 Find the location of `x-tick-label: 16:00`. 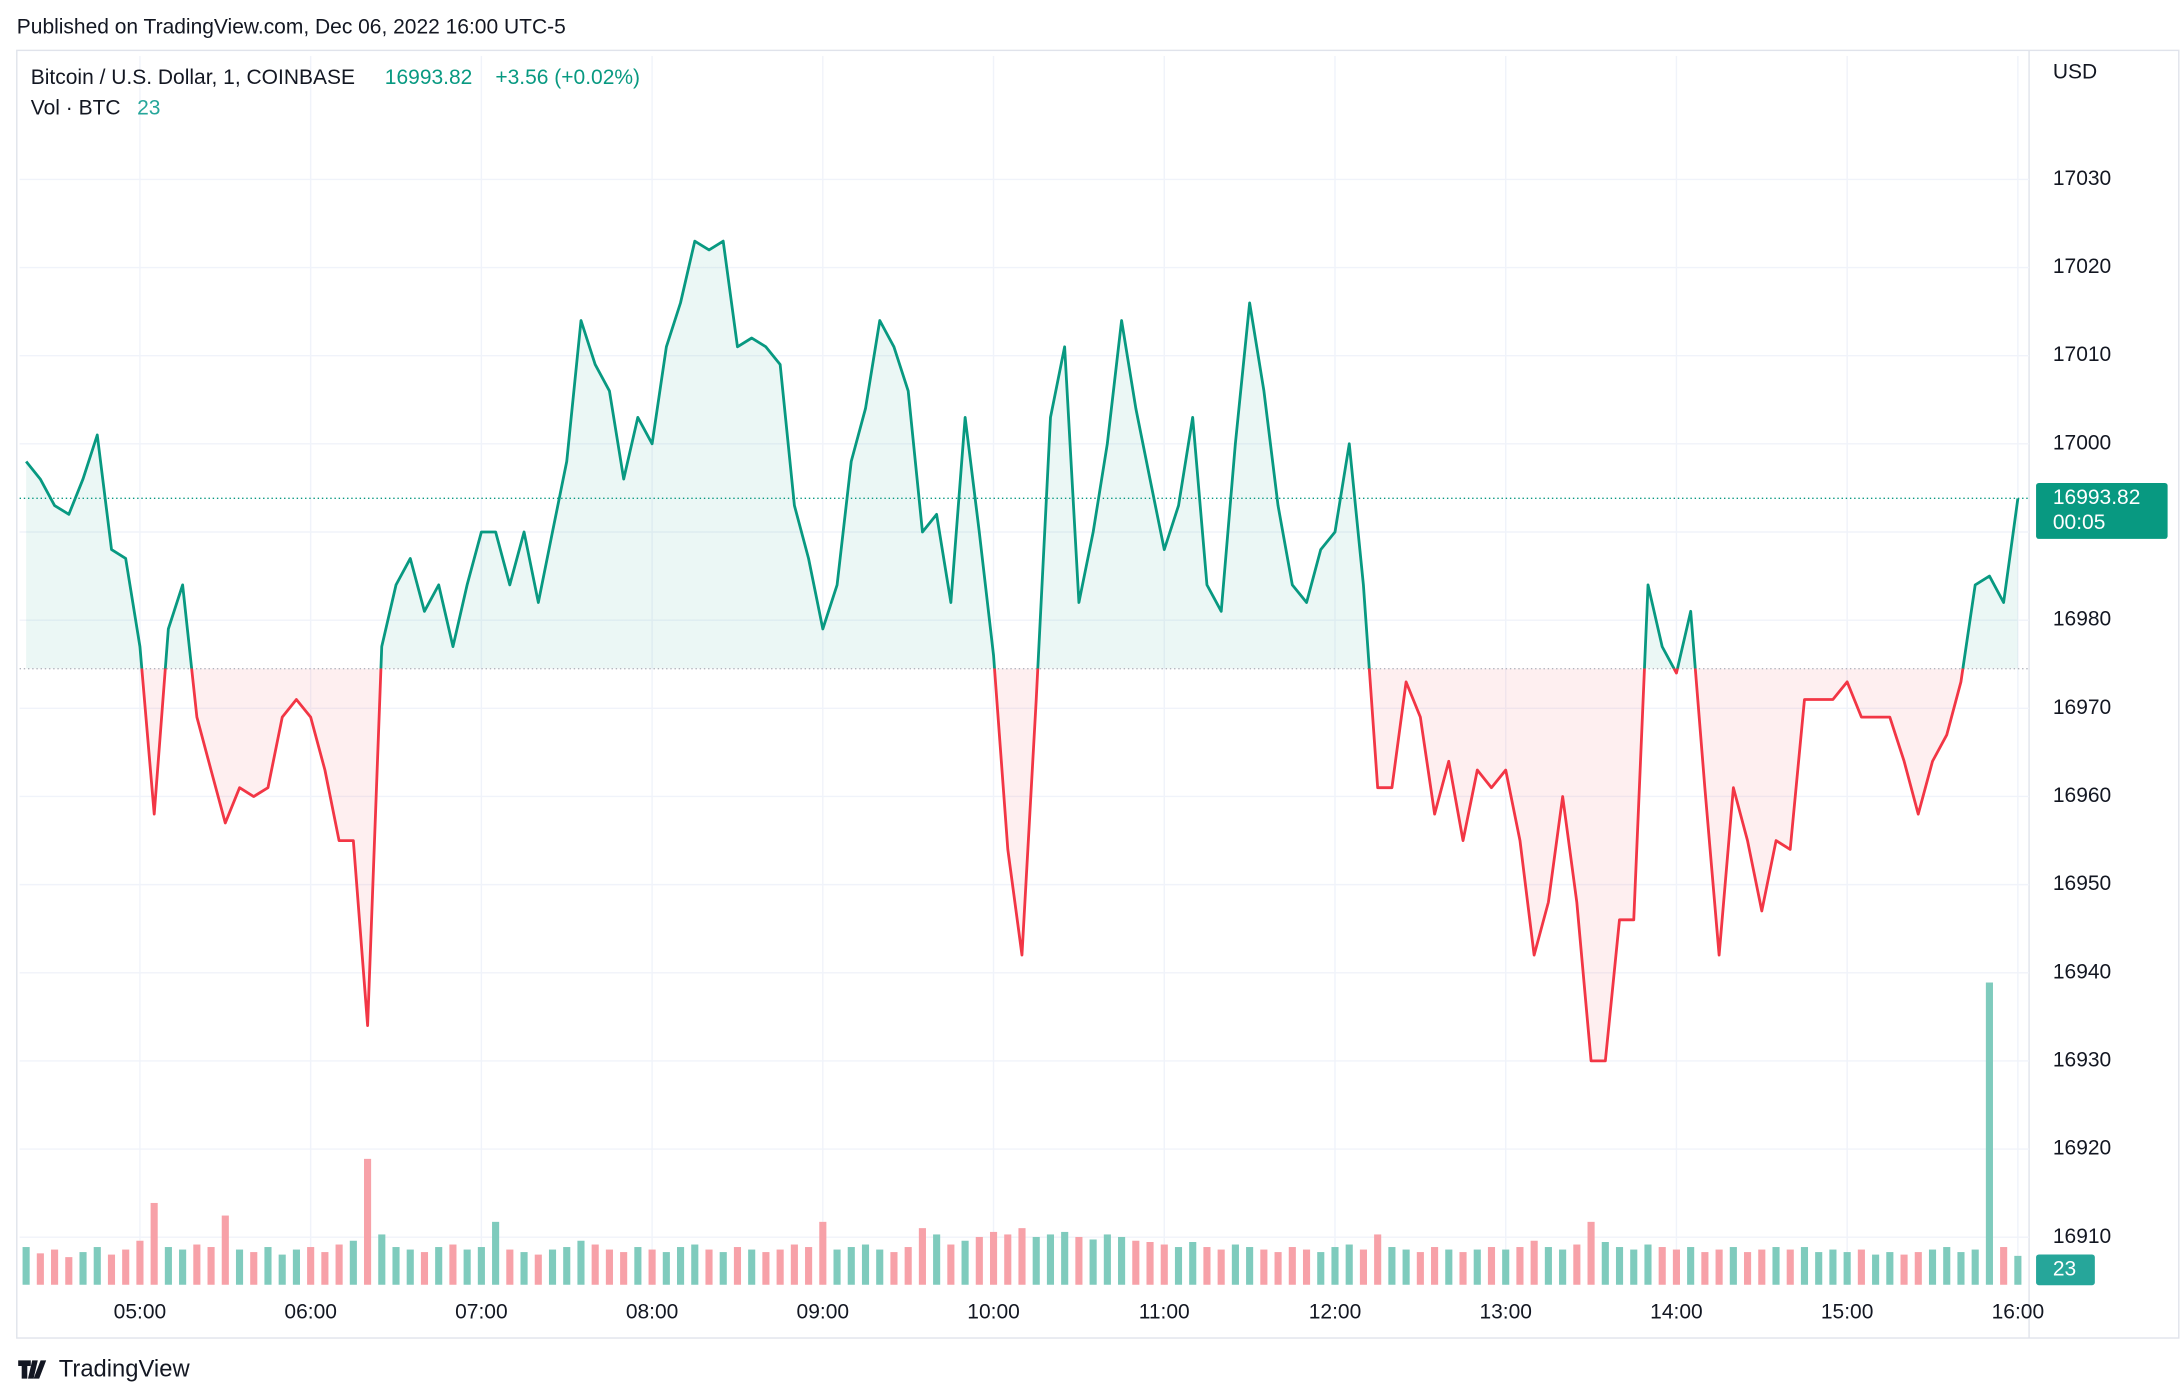

x-tick-label: 16:00 is located at coordinates (2018, 1311).